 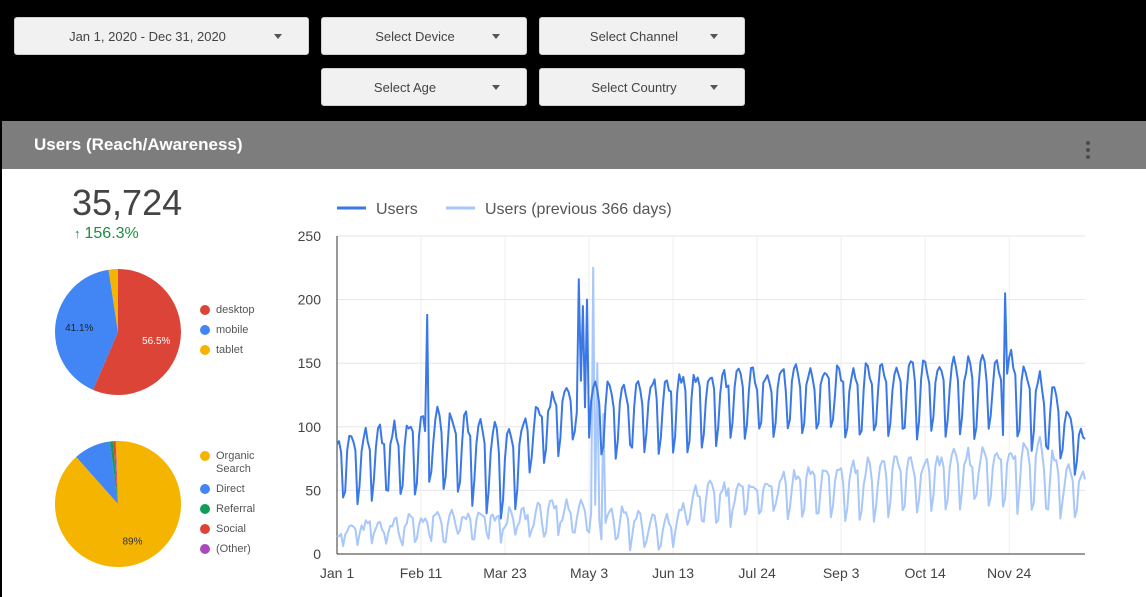 I want to click on country-select-label: Select Country, so click(x=634, y=87).